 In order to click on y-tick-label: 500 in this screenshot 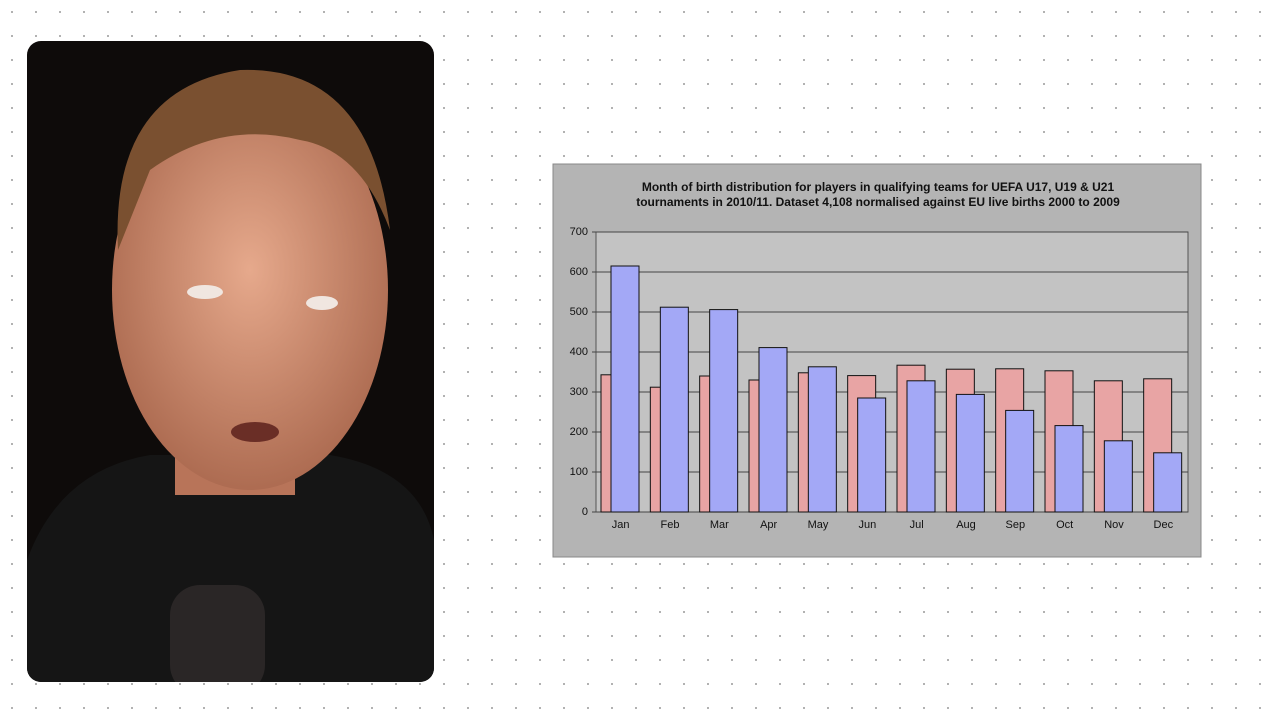, I will do `click(579, 312)`.